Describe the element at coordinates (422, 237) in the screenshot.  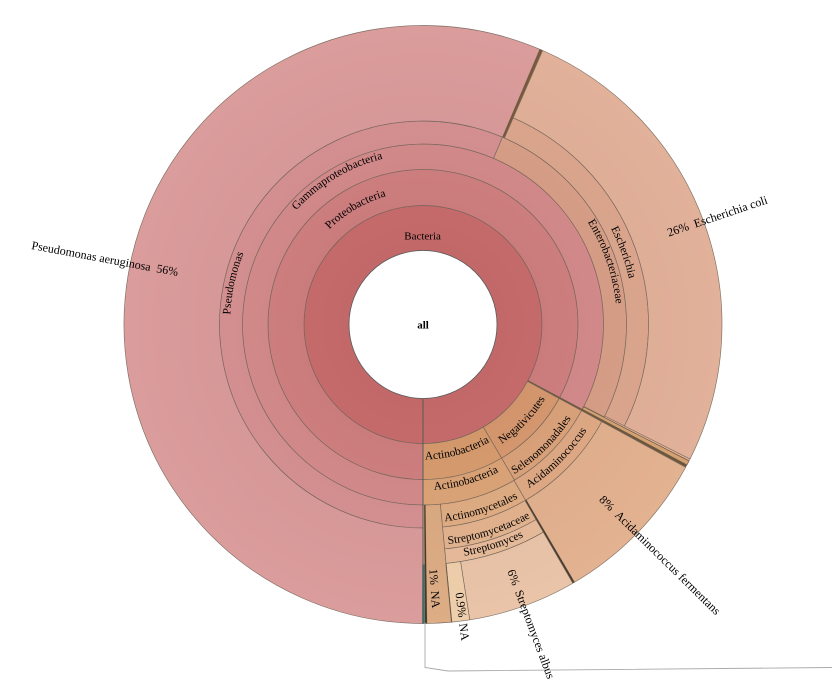
I see `svg-text: Bacteria` at that location.